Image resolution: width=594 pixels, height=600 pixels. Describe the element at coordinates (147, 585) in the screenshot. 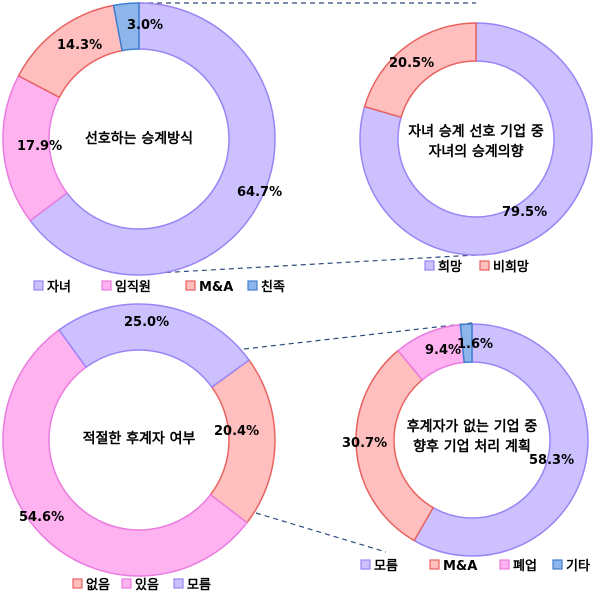

I see `legend-label: 있음` at that location.